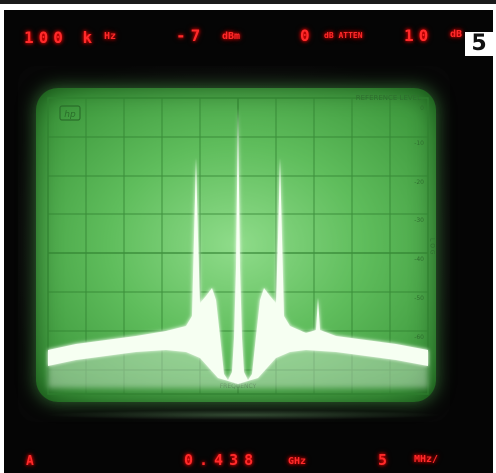 Image resolution: width=496 pixels, height=473 pixels. I want to click on span-unit: MHz/, so click(426, 459).